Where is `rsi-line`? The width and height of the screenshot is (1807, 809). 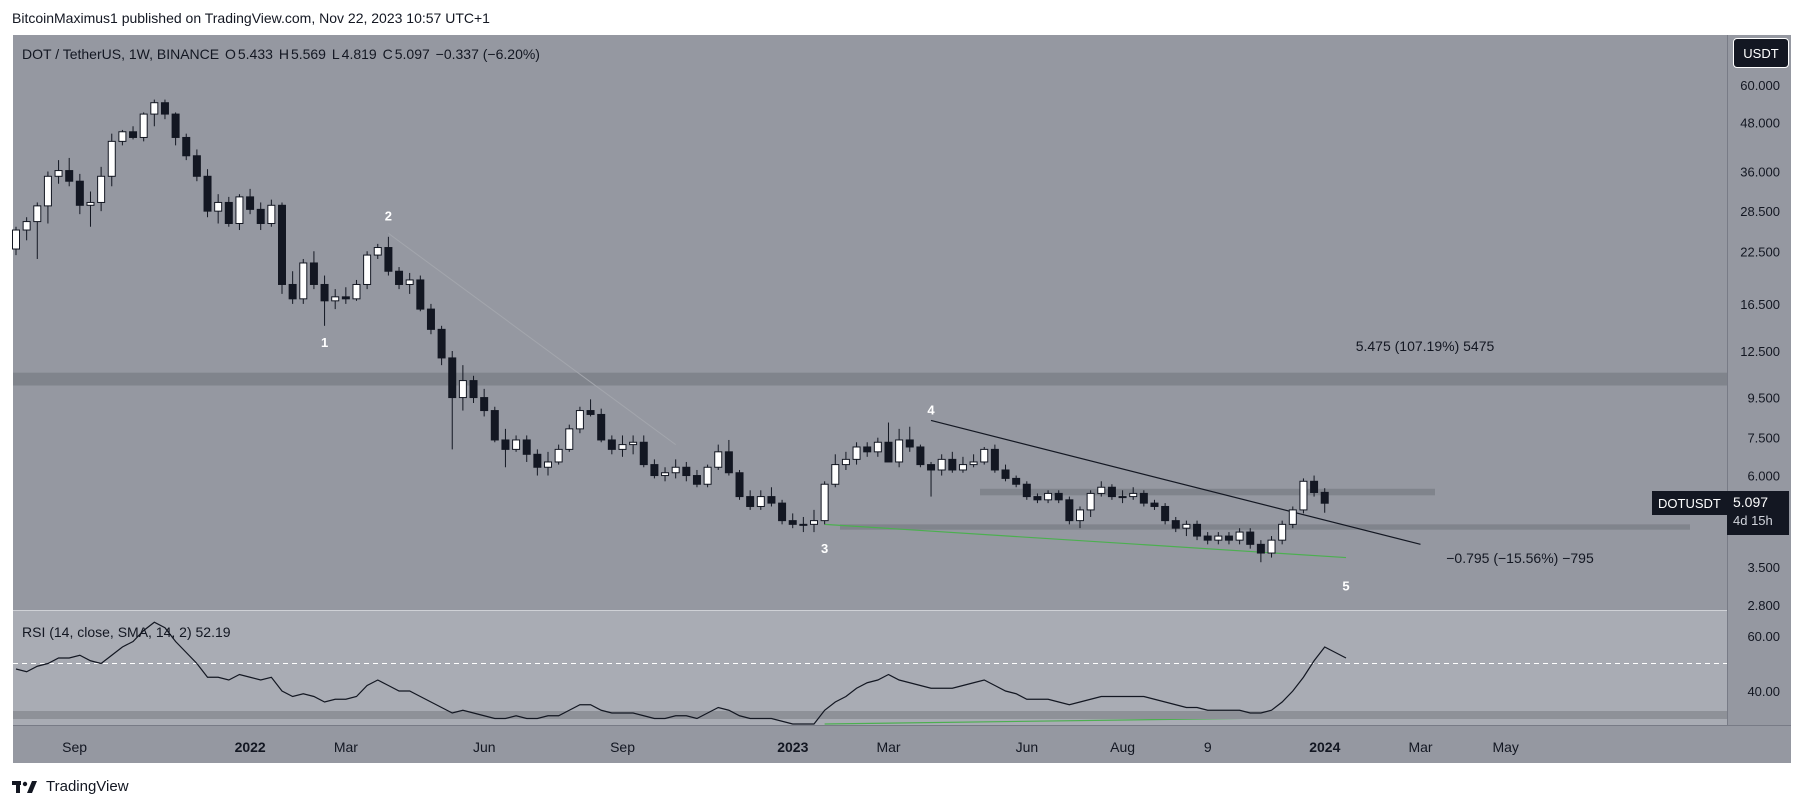
rsi-line is located at coordinates (681, 673).